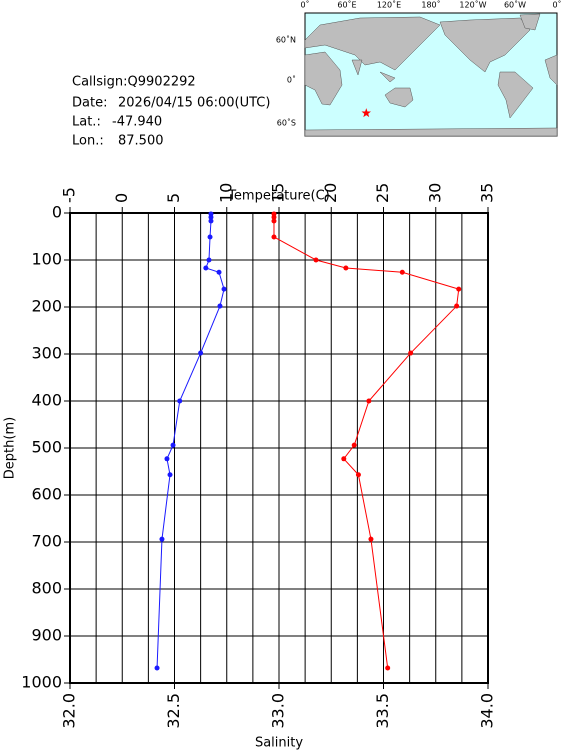 Image resolution: width=564 pixels, height=751 pixels. I want to click on lat-label: Lat.:, so click(86, 122).